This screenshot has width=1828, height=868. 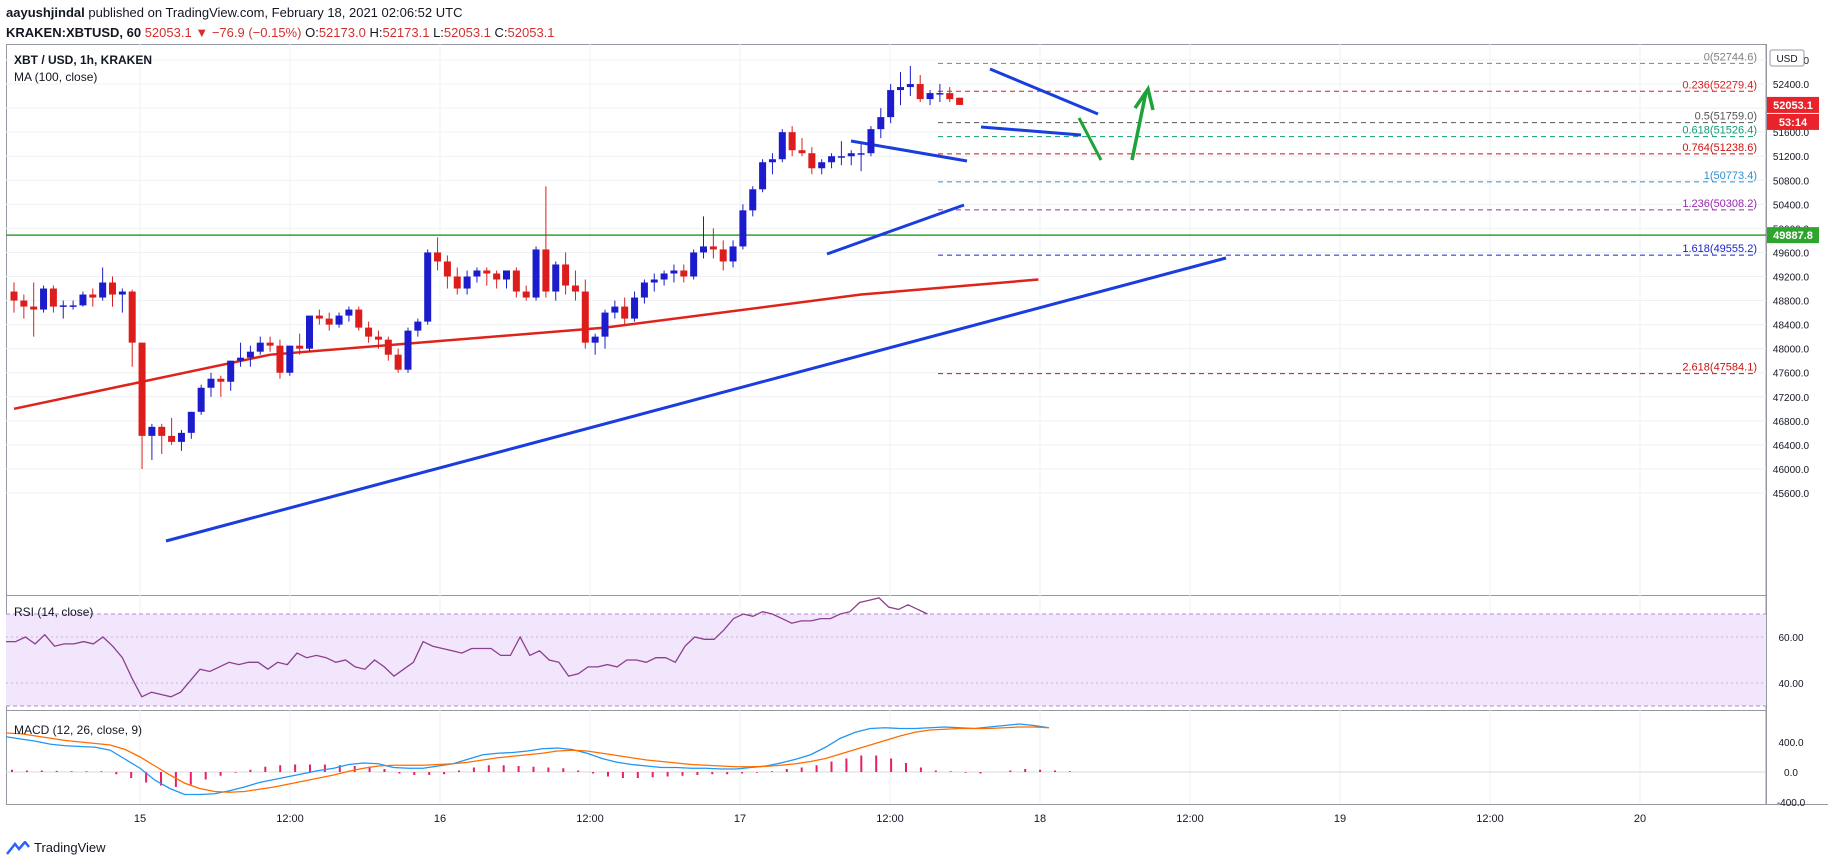 What do you see at coordinates (1719, 85) in the screenshot?
I see `fib-level-label: 0.236(52279.4)` at bounding box center [1719, 85].